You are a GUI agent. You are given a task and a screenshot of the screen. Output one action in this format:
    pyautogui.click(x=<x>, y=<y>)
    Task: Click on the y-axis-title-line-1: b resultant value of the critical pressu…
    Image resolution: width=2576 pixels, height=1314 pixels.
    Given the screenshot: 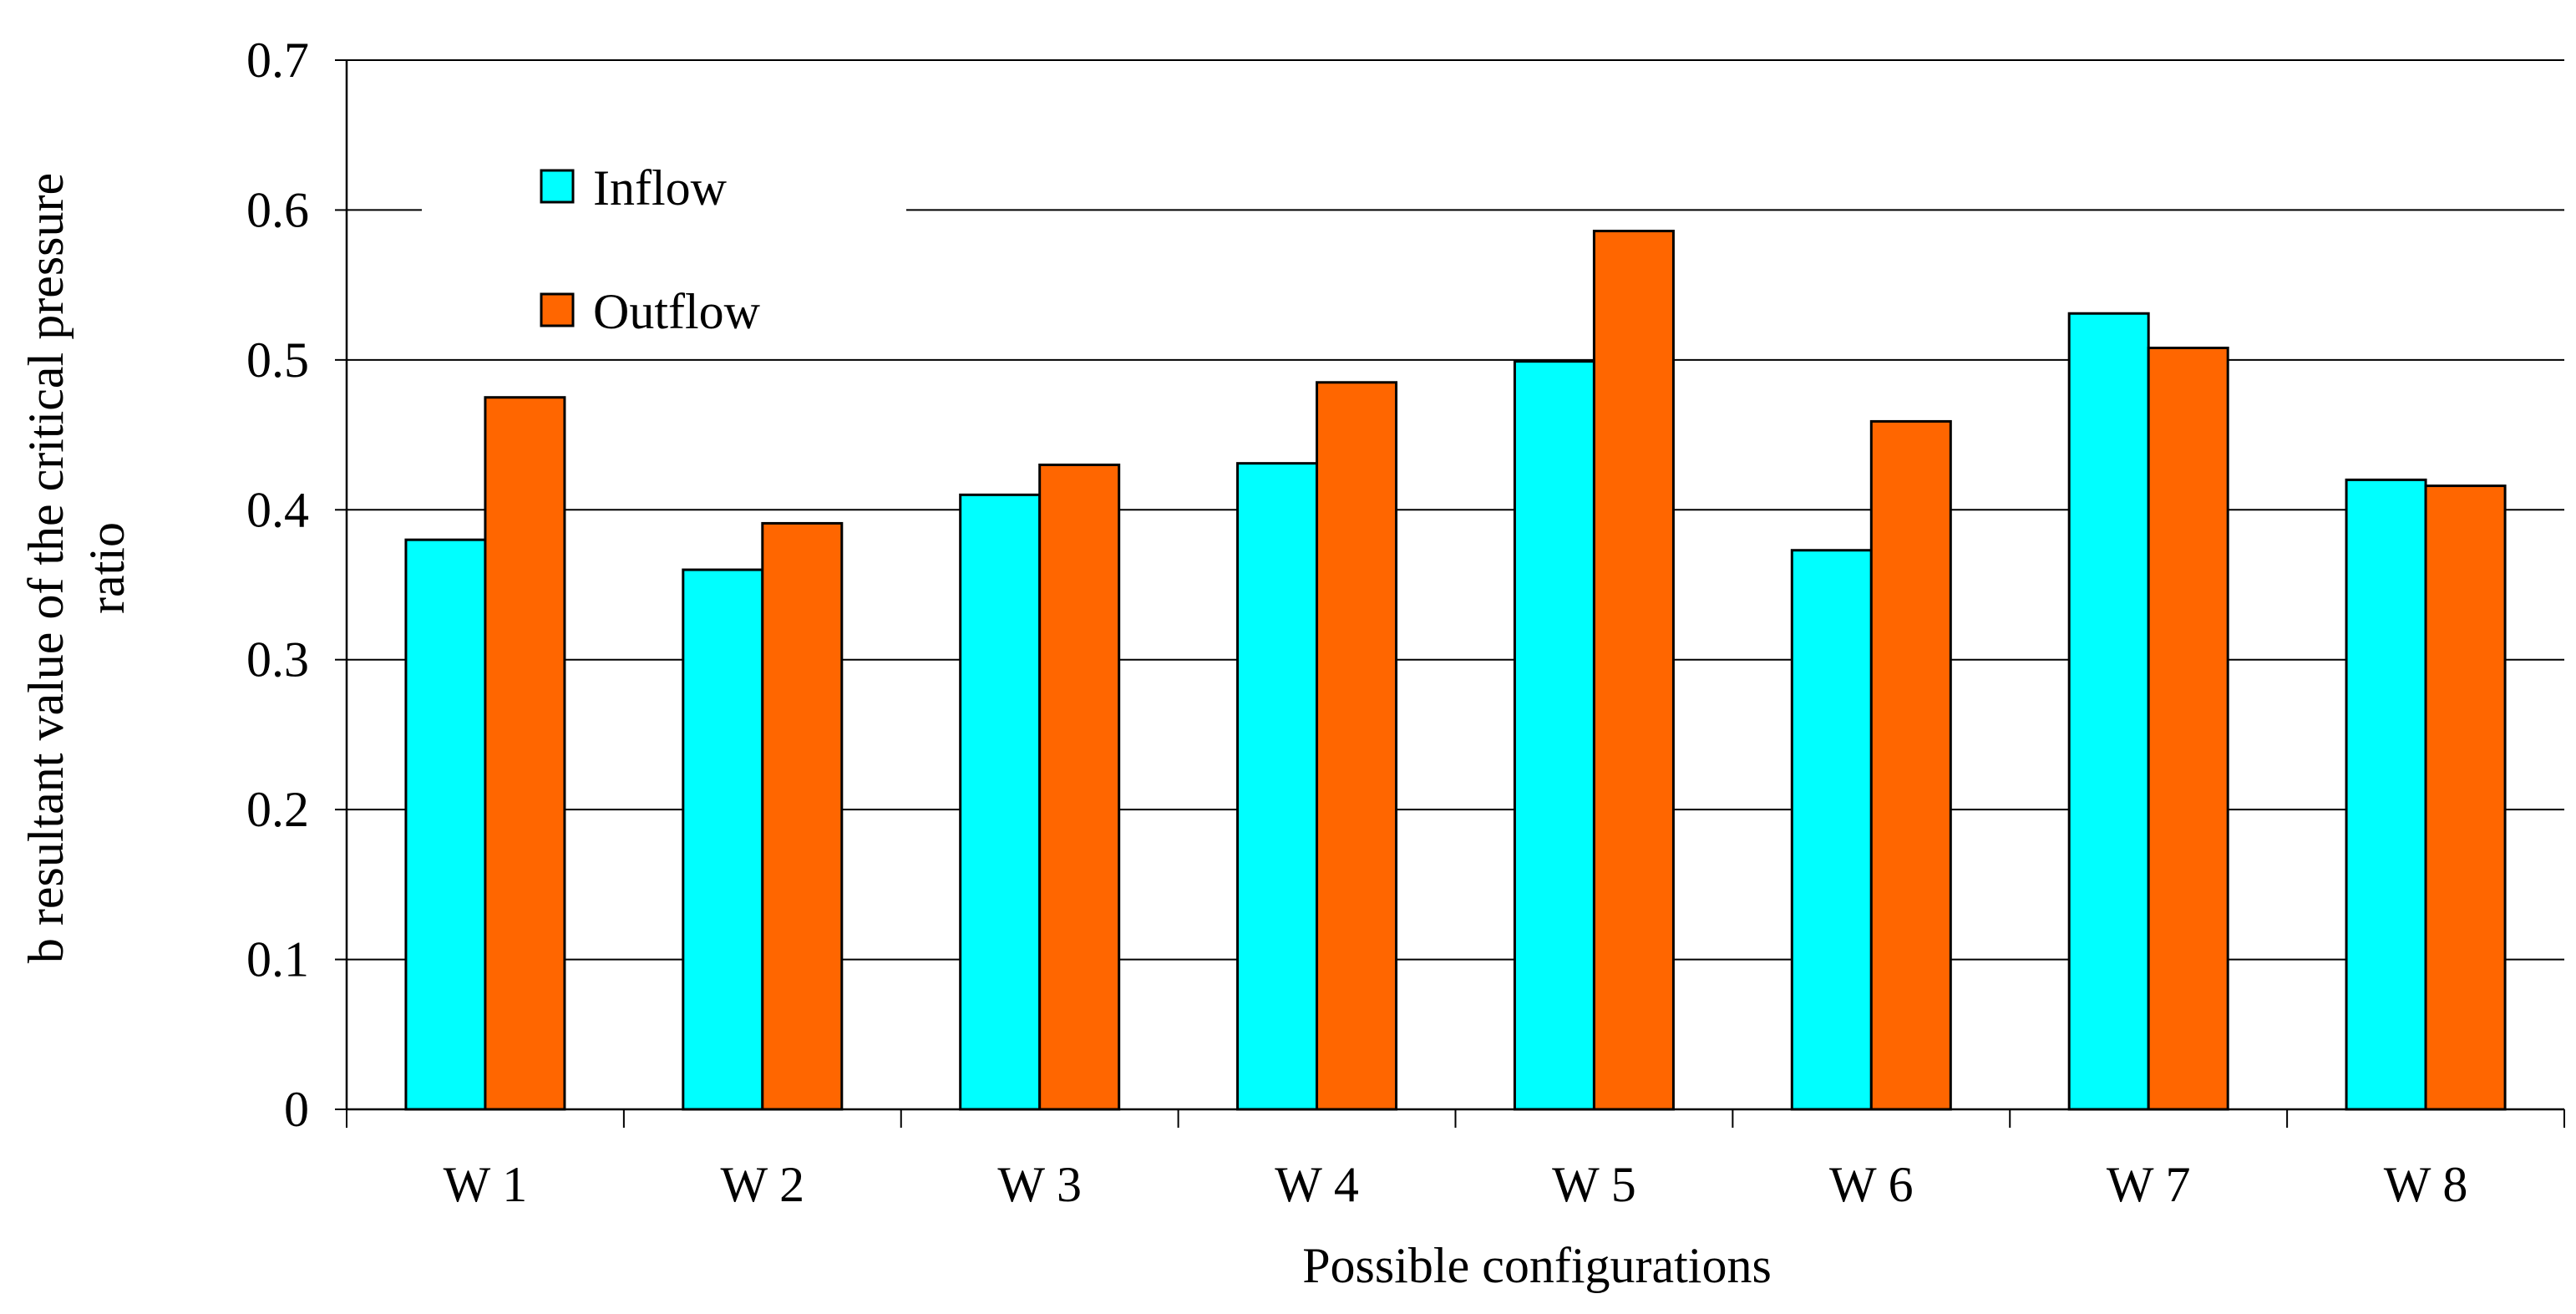 What is the action you would take?
    pyautogui.click(x=46, y=568)
    